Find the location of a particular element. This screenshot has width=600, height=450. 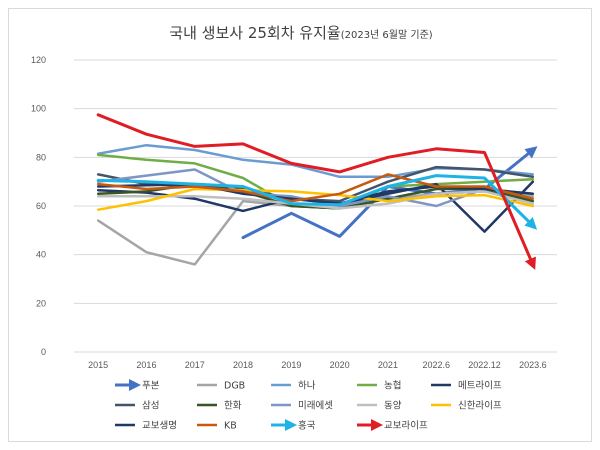

x-tick-label: 2015 is located at coordinates (98, 365).